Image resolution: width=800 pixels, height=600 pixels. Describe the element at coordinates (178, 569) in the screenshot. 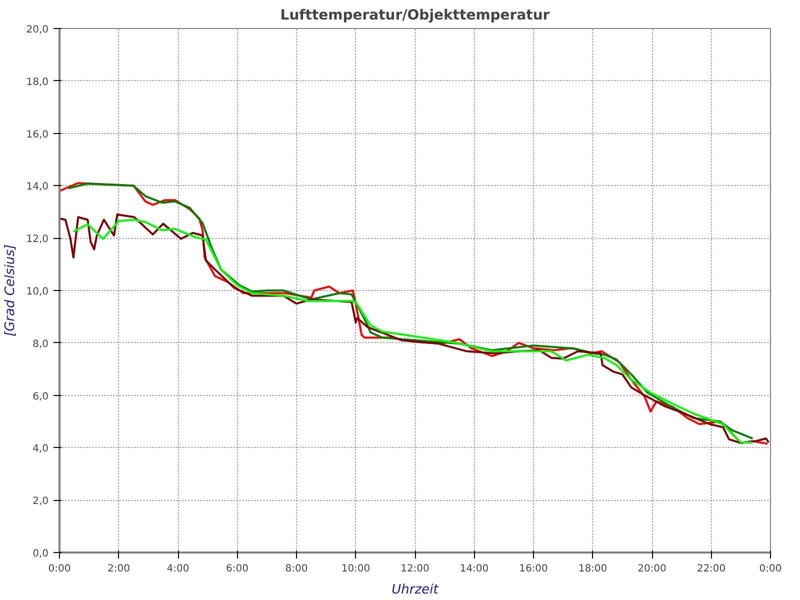

I see `x-tick-label: 4:00` at that location.